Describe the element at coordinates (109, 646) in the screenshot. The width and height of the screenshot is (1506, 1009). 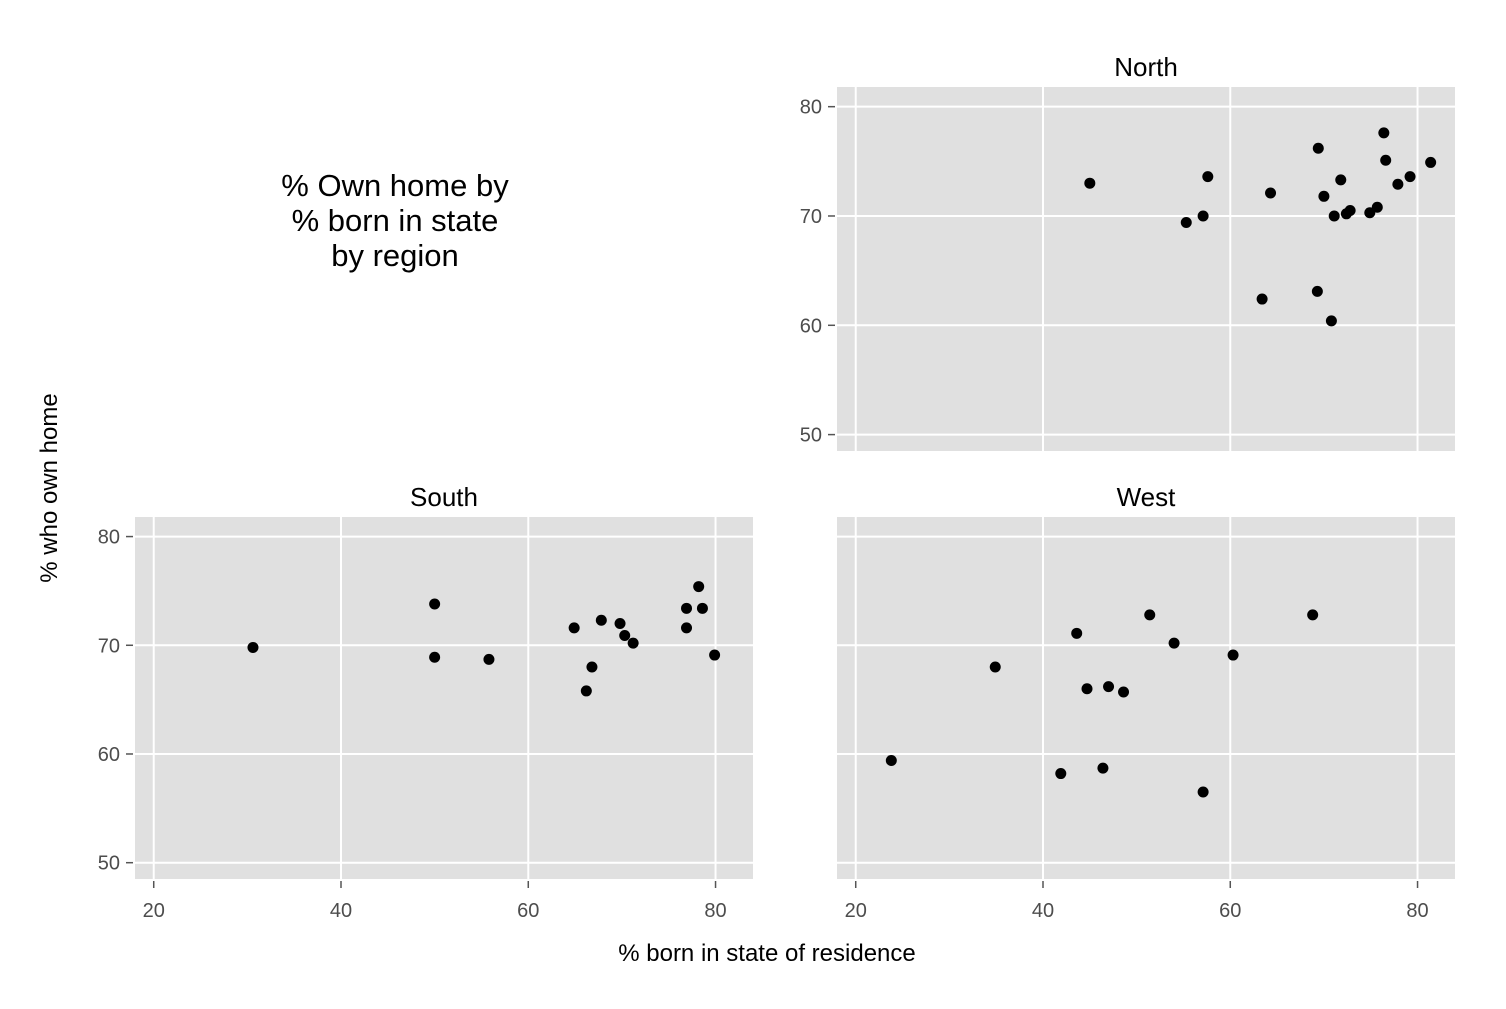
I see `y-tick-label-south-70: 70` at that location.